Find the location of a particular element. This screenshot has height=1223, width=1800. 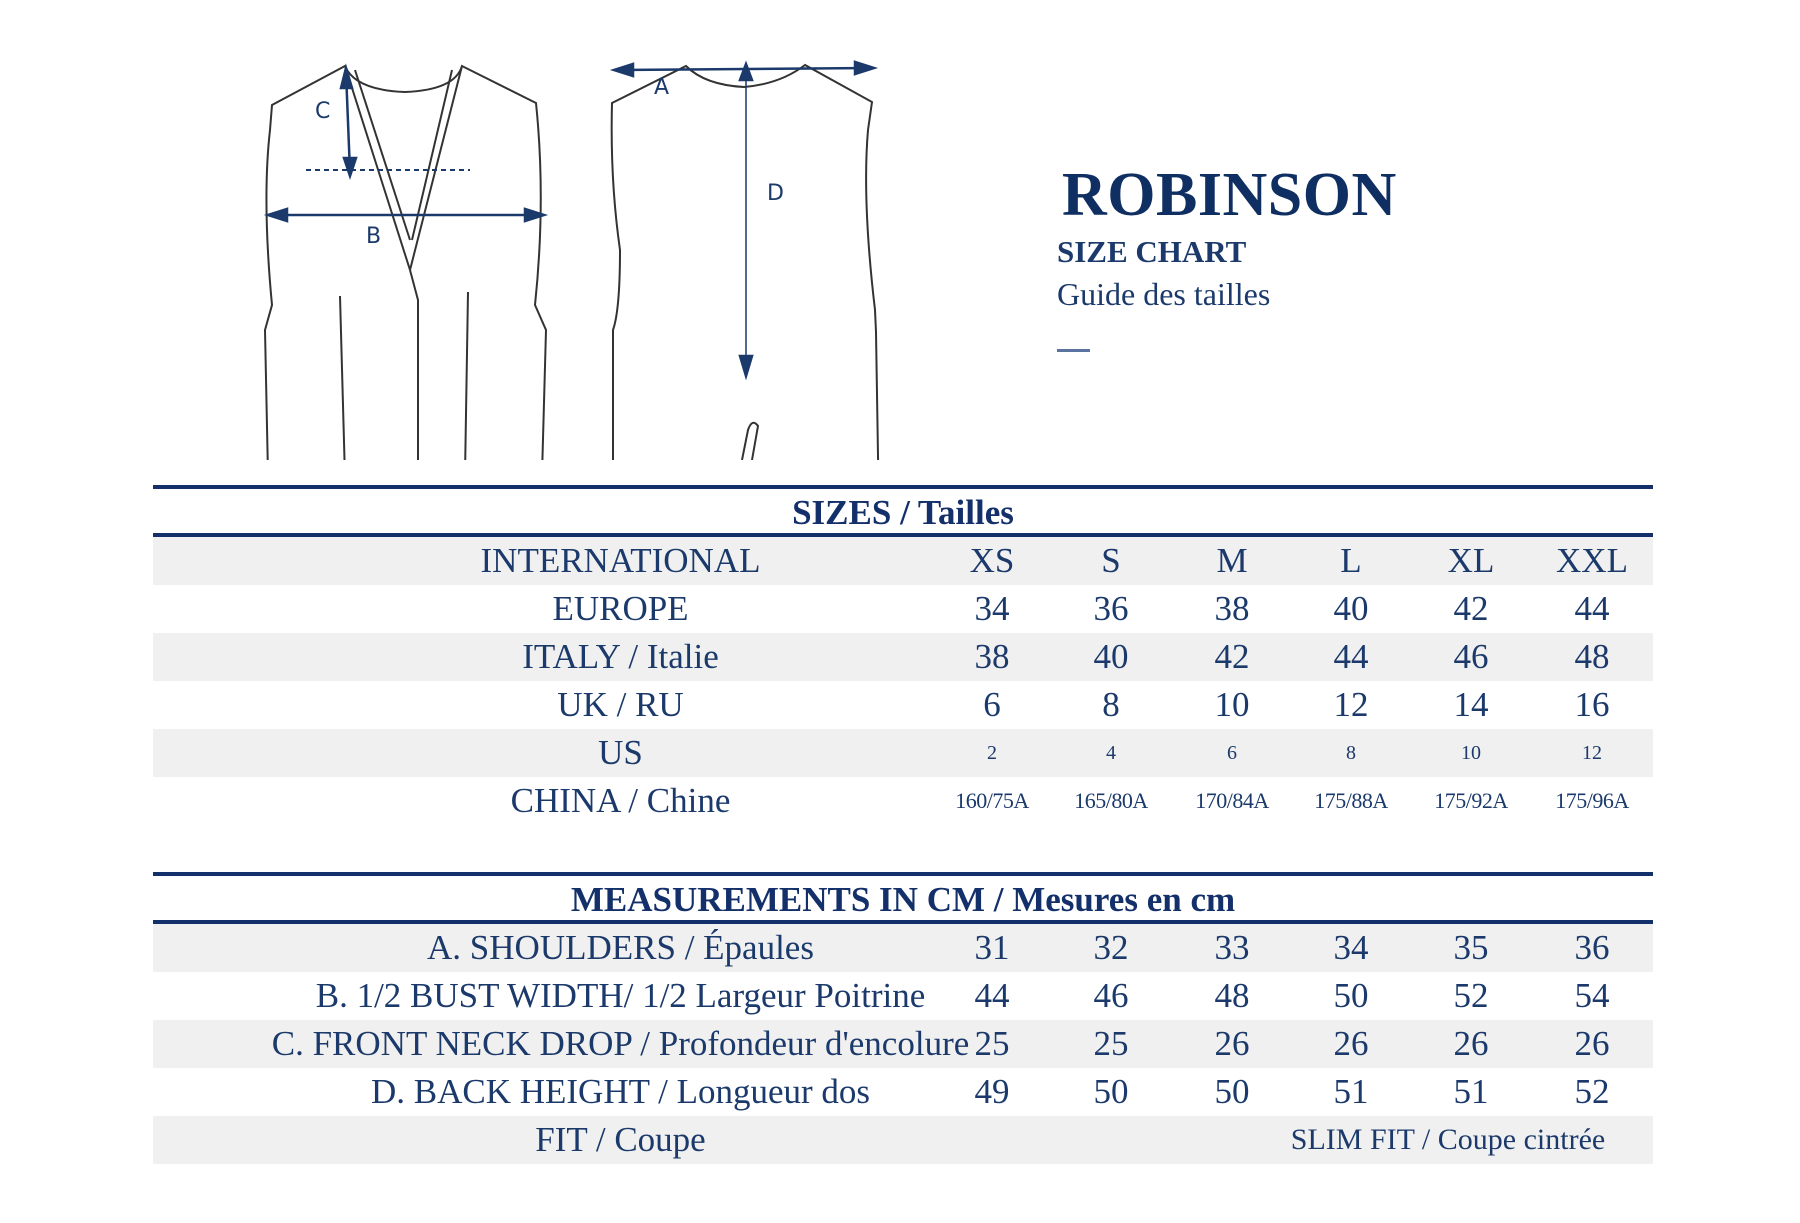

table-cell: 165/80A is located at coordinates (1111, 800).